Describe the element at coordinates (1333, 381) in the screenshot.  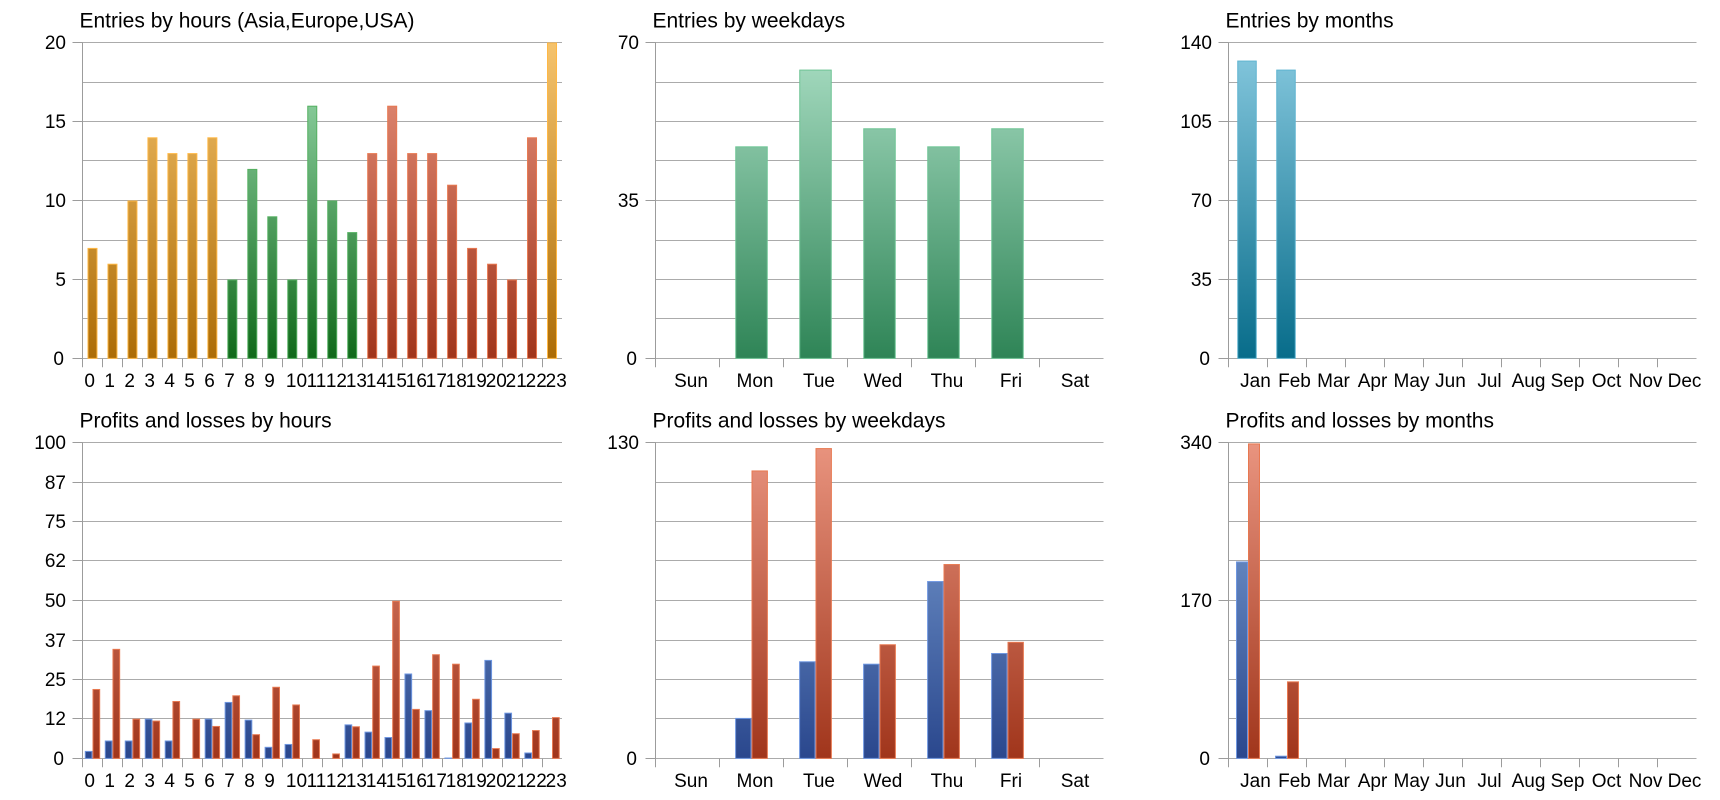
I see `svg-text: Mar` at that location.